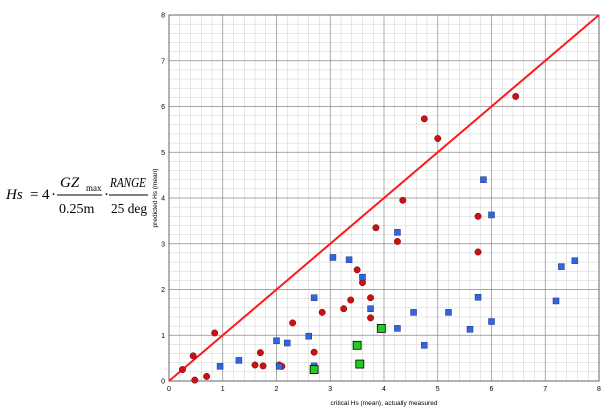 The height and width of the screenshot is (412, 606). Describe the element at coordinates (163, 61) in the screenshot. I see `y-tick-label: 7` at that location.